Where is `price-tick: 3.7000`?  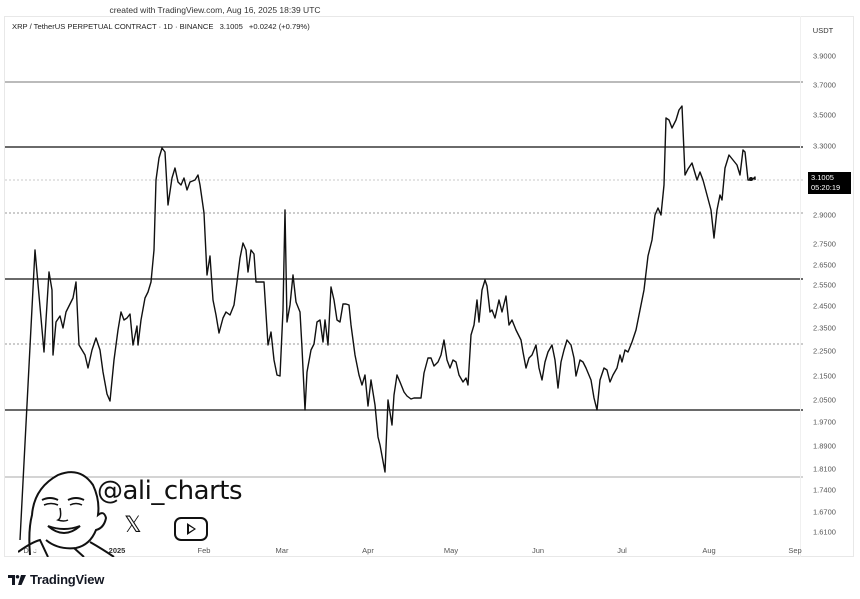 price-tick: 3.7000 is located at coordinates (824, 85).